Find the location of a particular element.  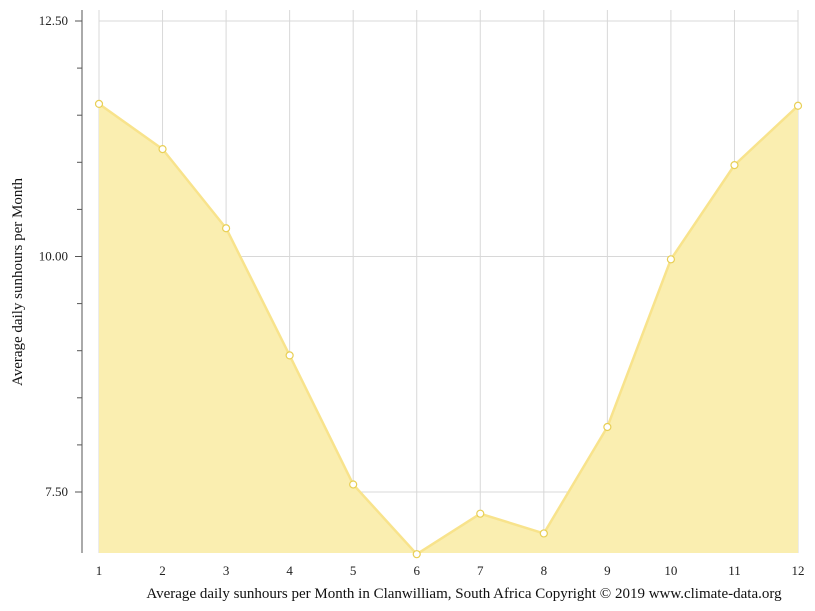

x-tick-label: 3 is located at coordinates (226, 570).